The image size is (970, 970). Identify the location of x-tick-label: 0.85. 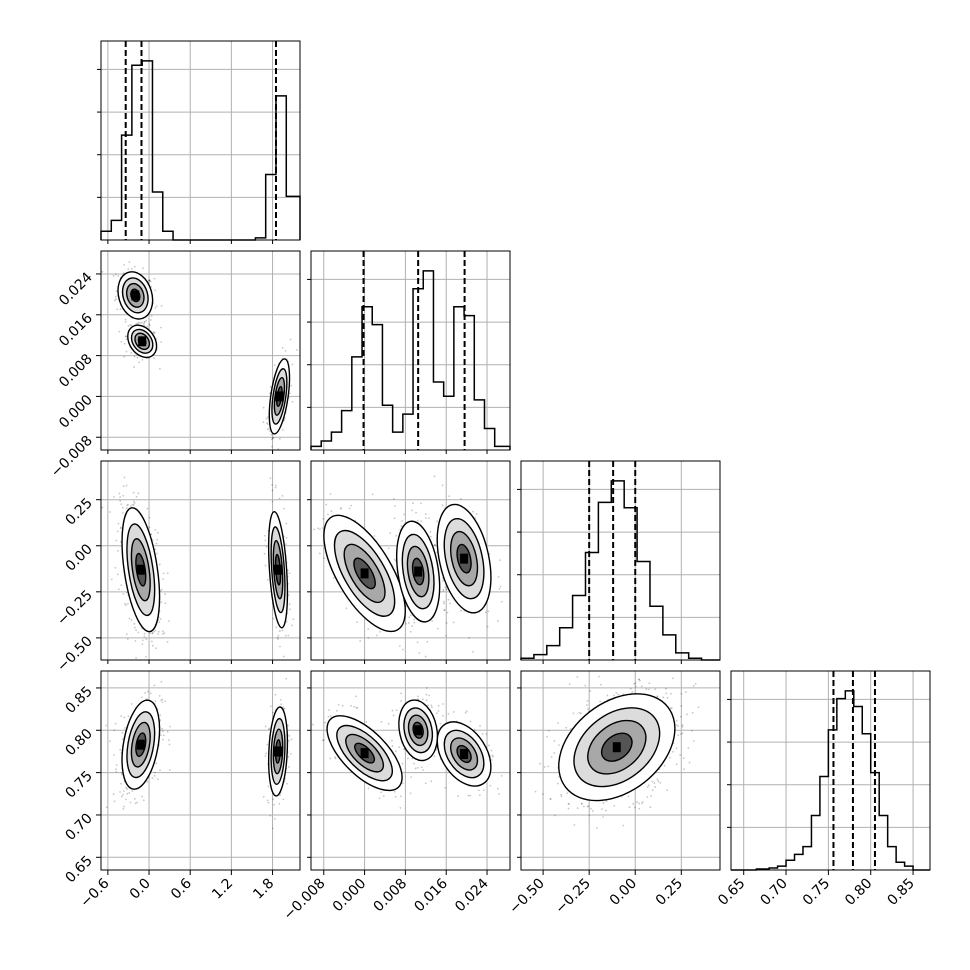
(901, 892).